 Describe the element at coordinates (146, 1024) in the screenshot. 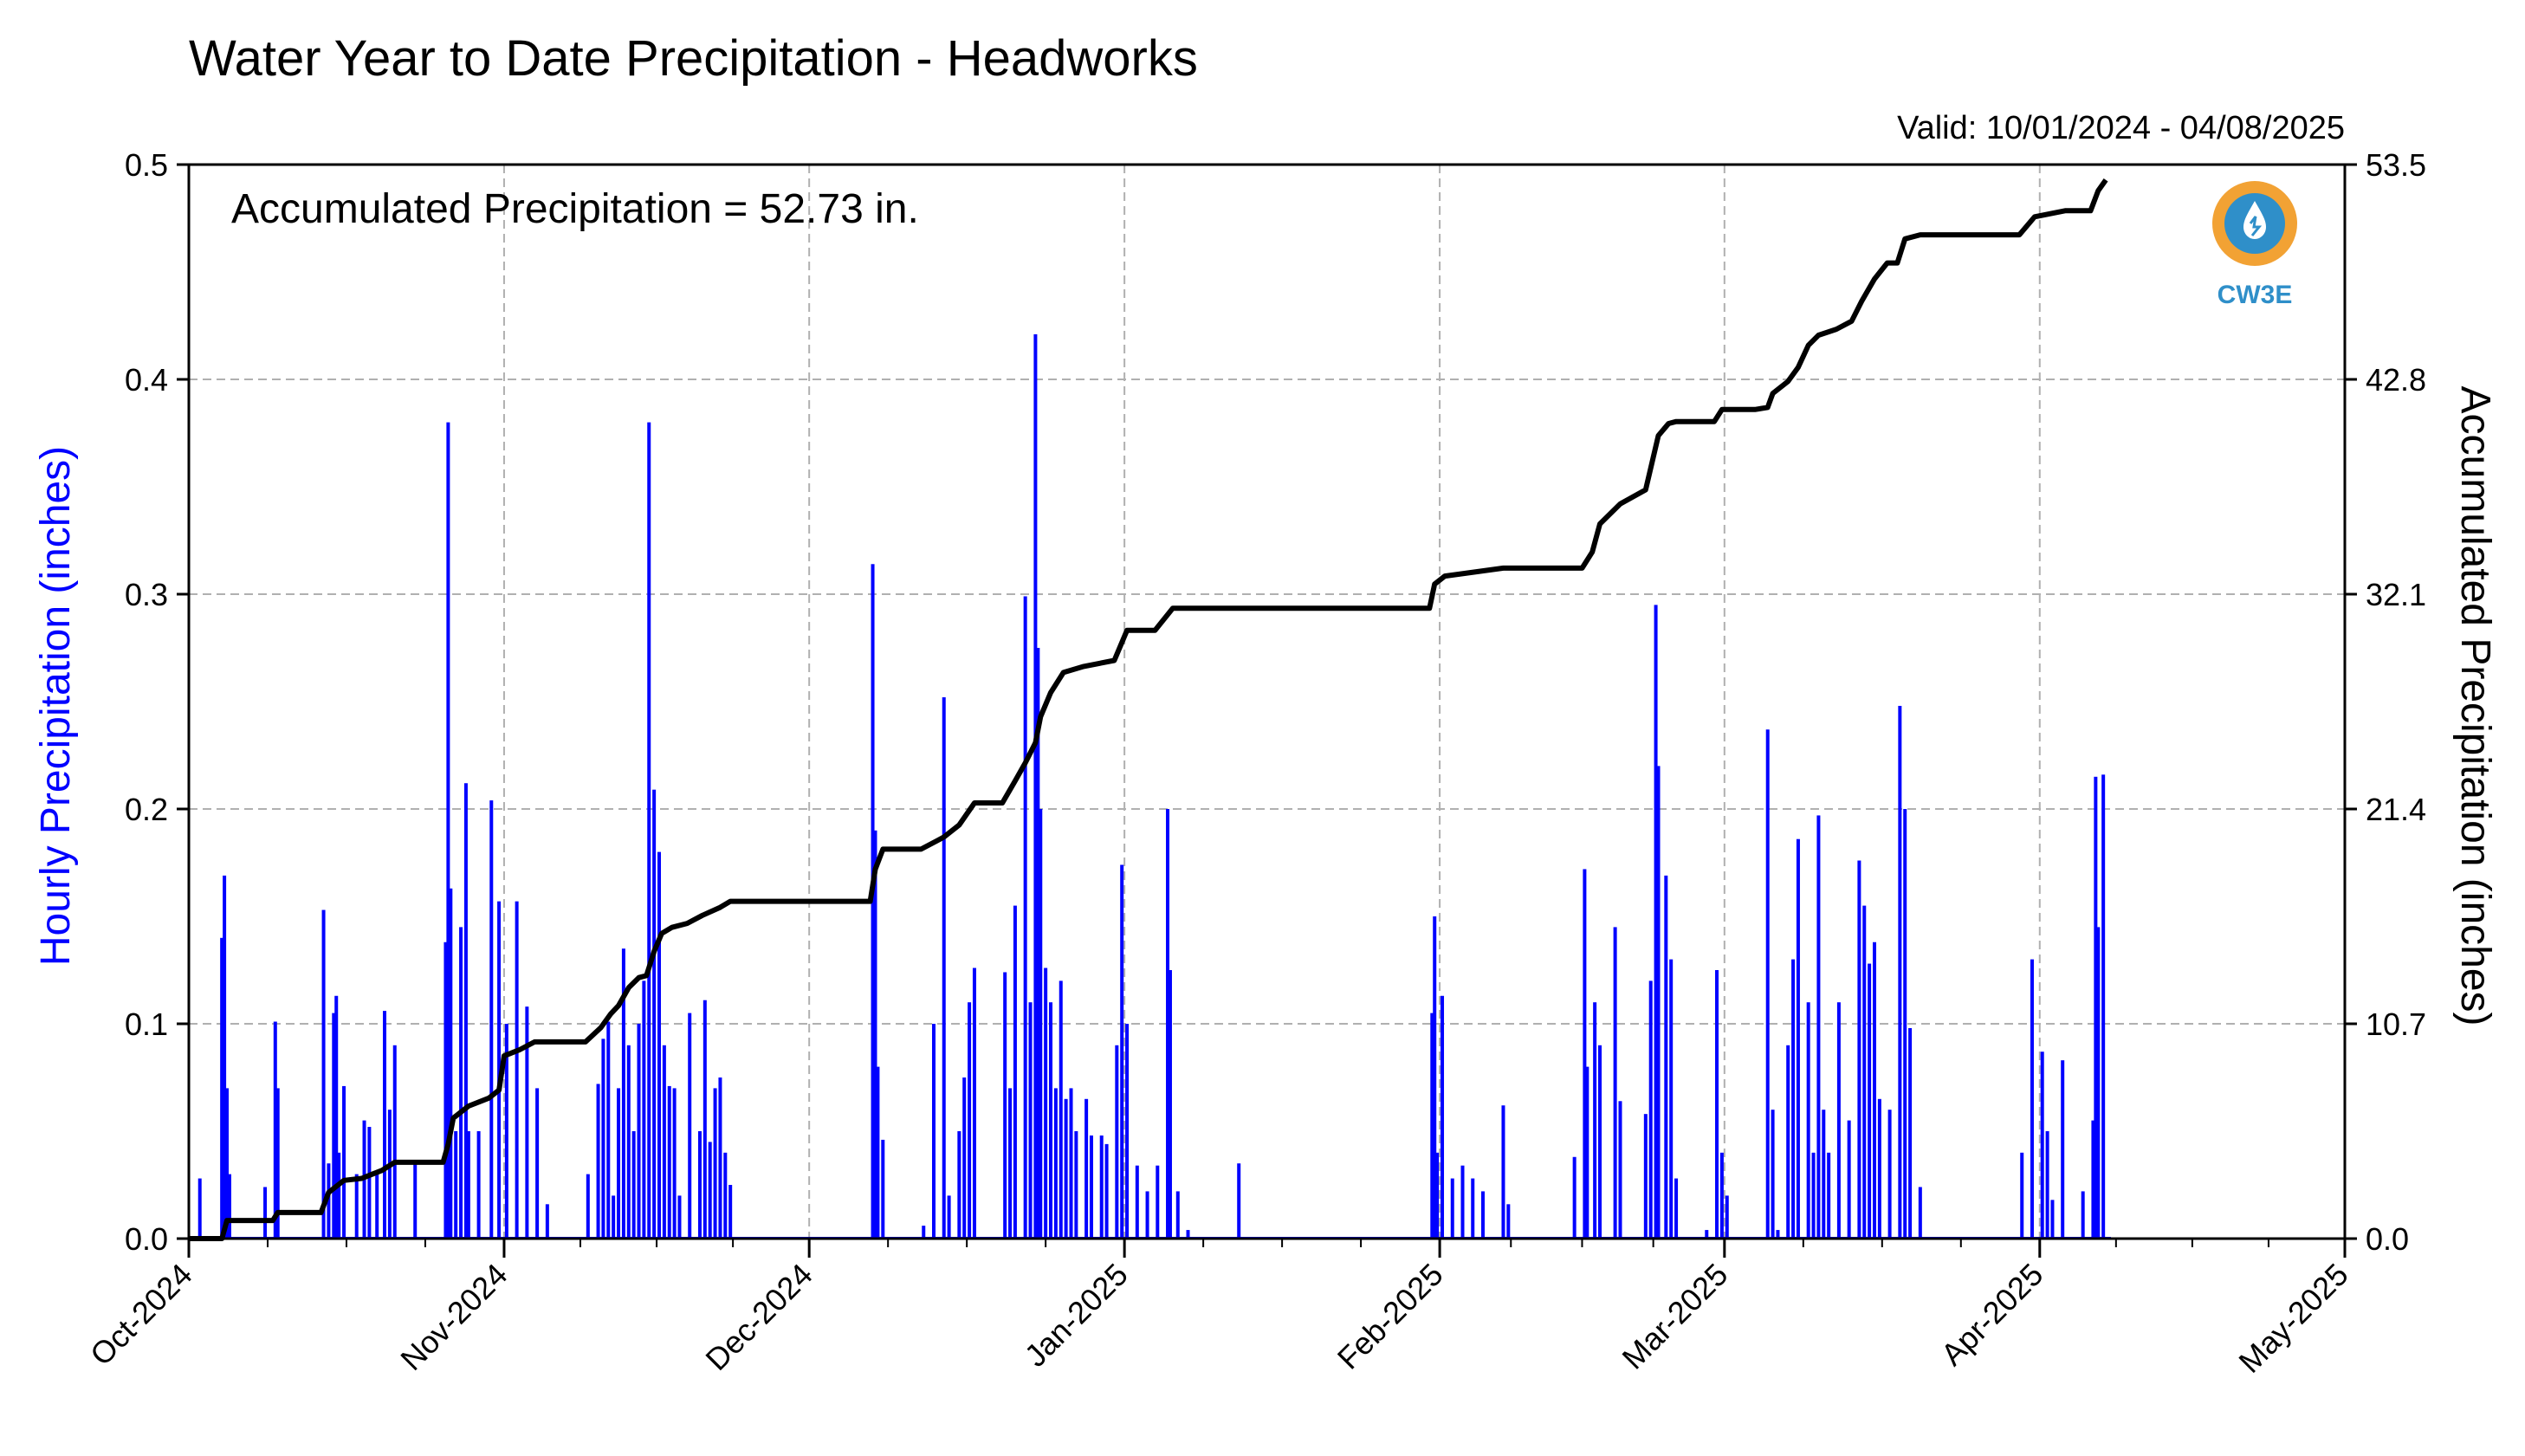

I see `y-tick-label-left: 0.1` at that location.